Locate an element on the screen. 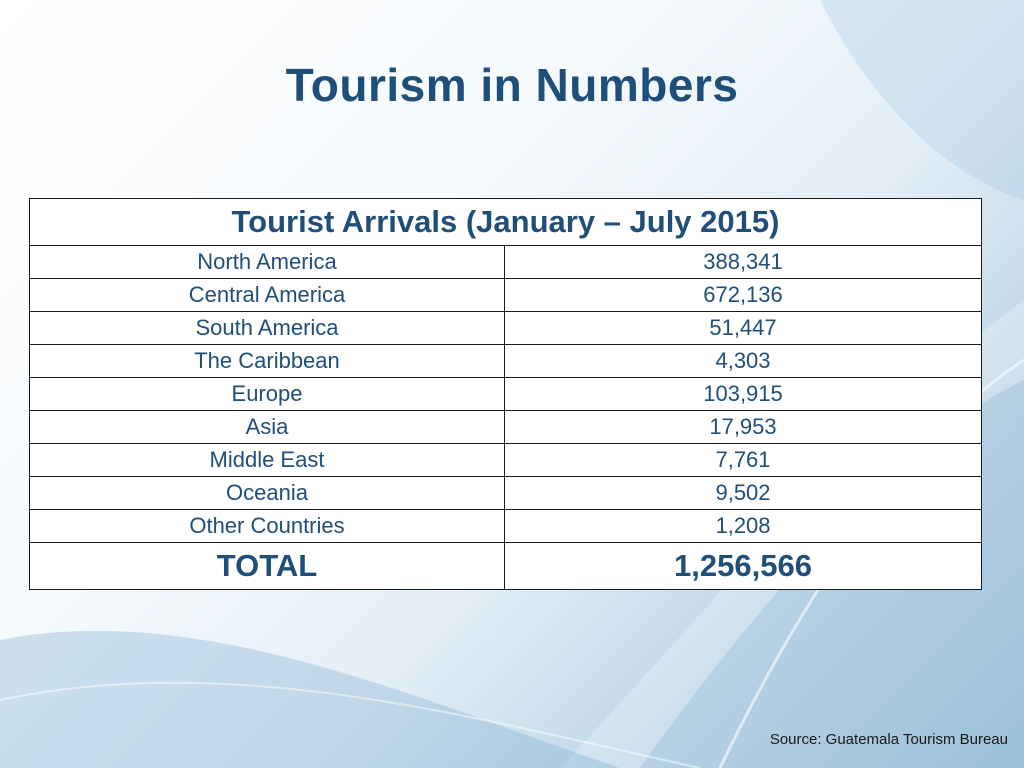 This screenshot has height=768, width=1024. total-row: TOTAL 1,256,566 is located at coordinates (505, 566).